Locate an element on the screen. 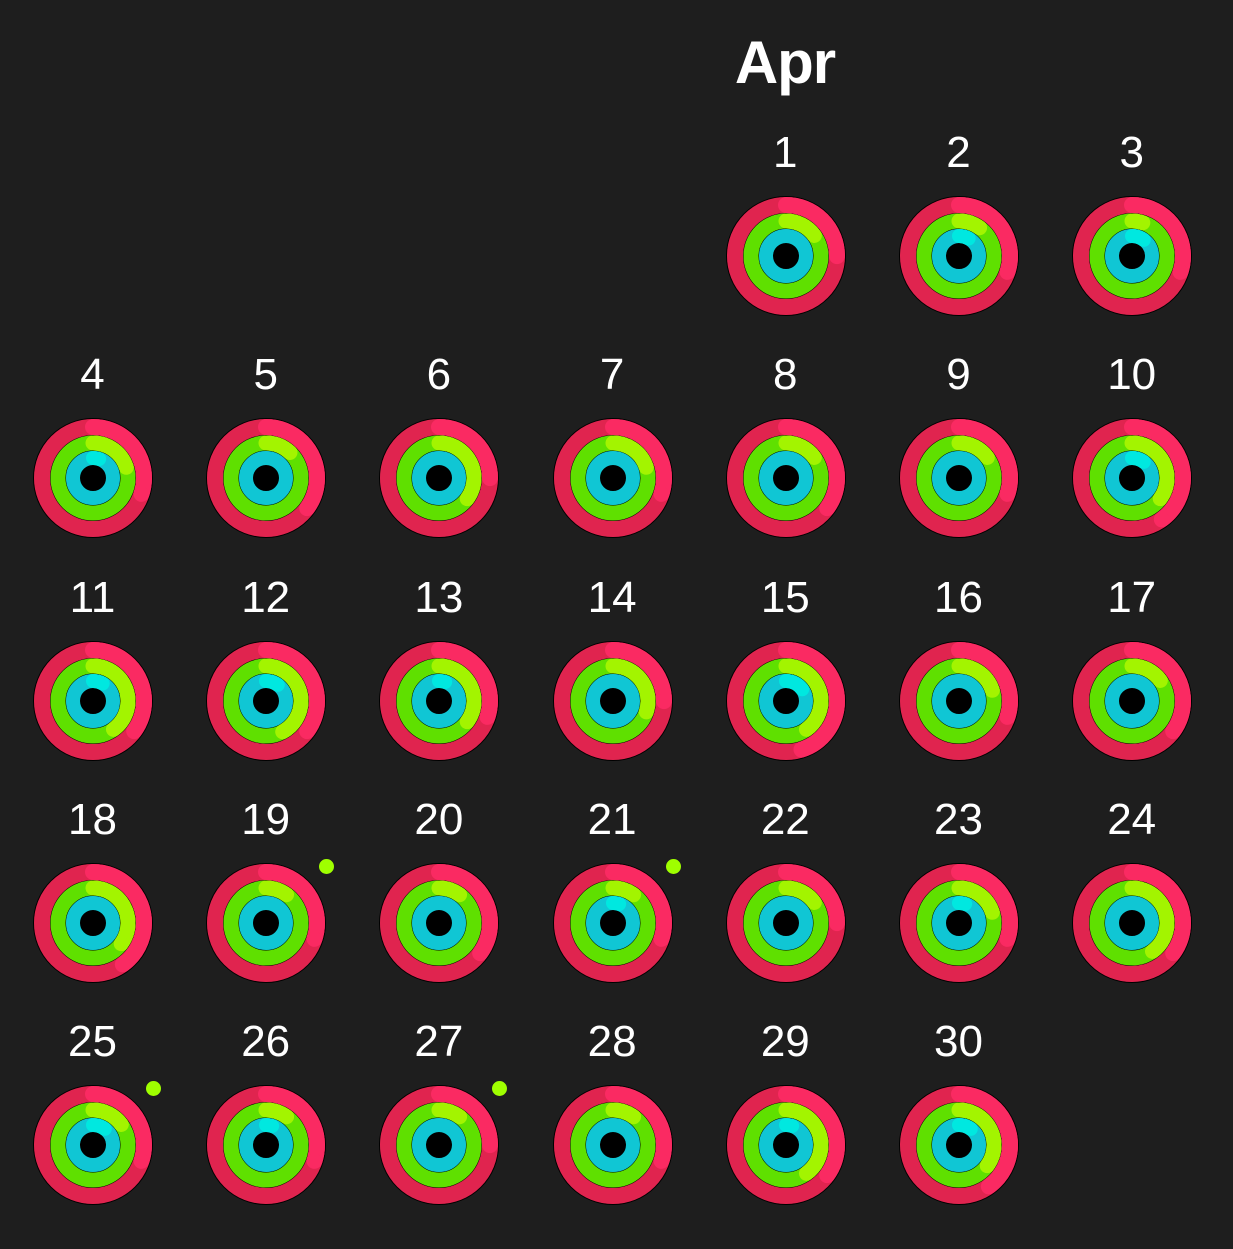 The width and height of the screenshot is (1233, 1249). day-cell-12: 12 is located at coordinates (265, 684).